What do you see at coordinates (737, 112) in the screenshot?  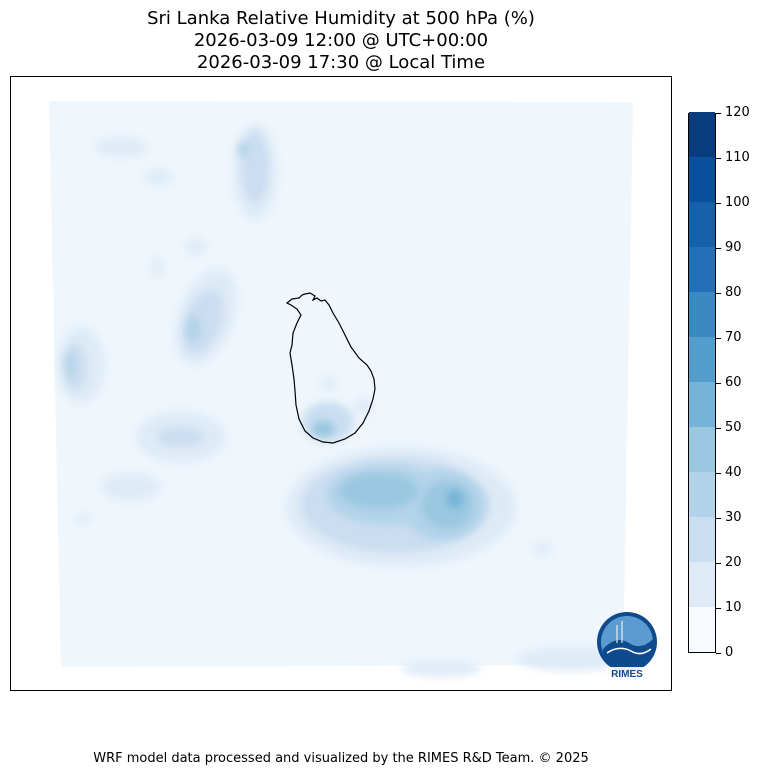 I see `colorbar-tick-label: 120` at bounding box center [737, 112].